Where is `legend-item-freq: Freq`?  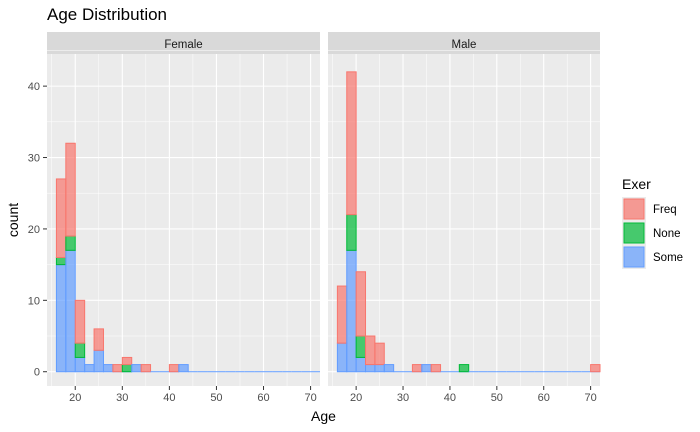
legend-item-freq: Freq is located at coordinates (649, 209).